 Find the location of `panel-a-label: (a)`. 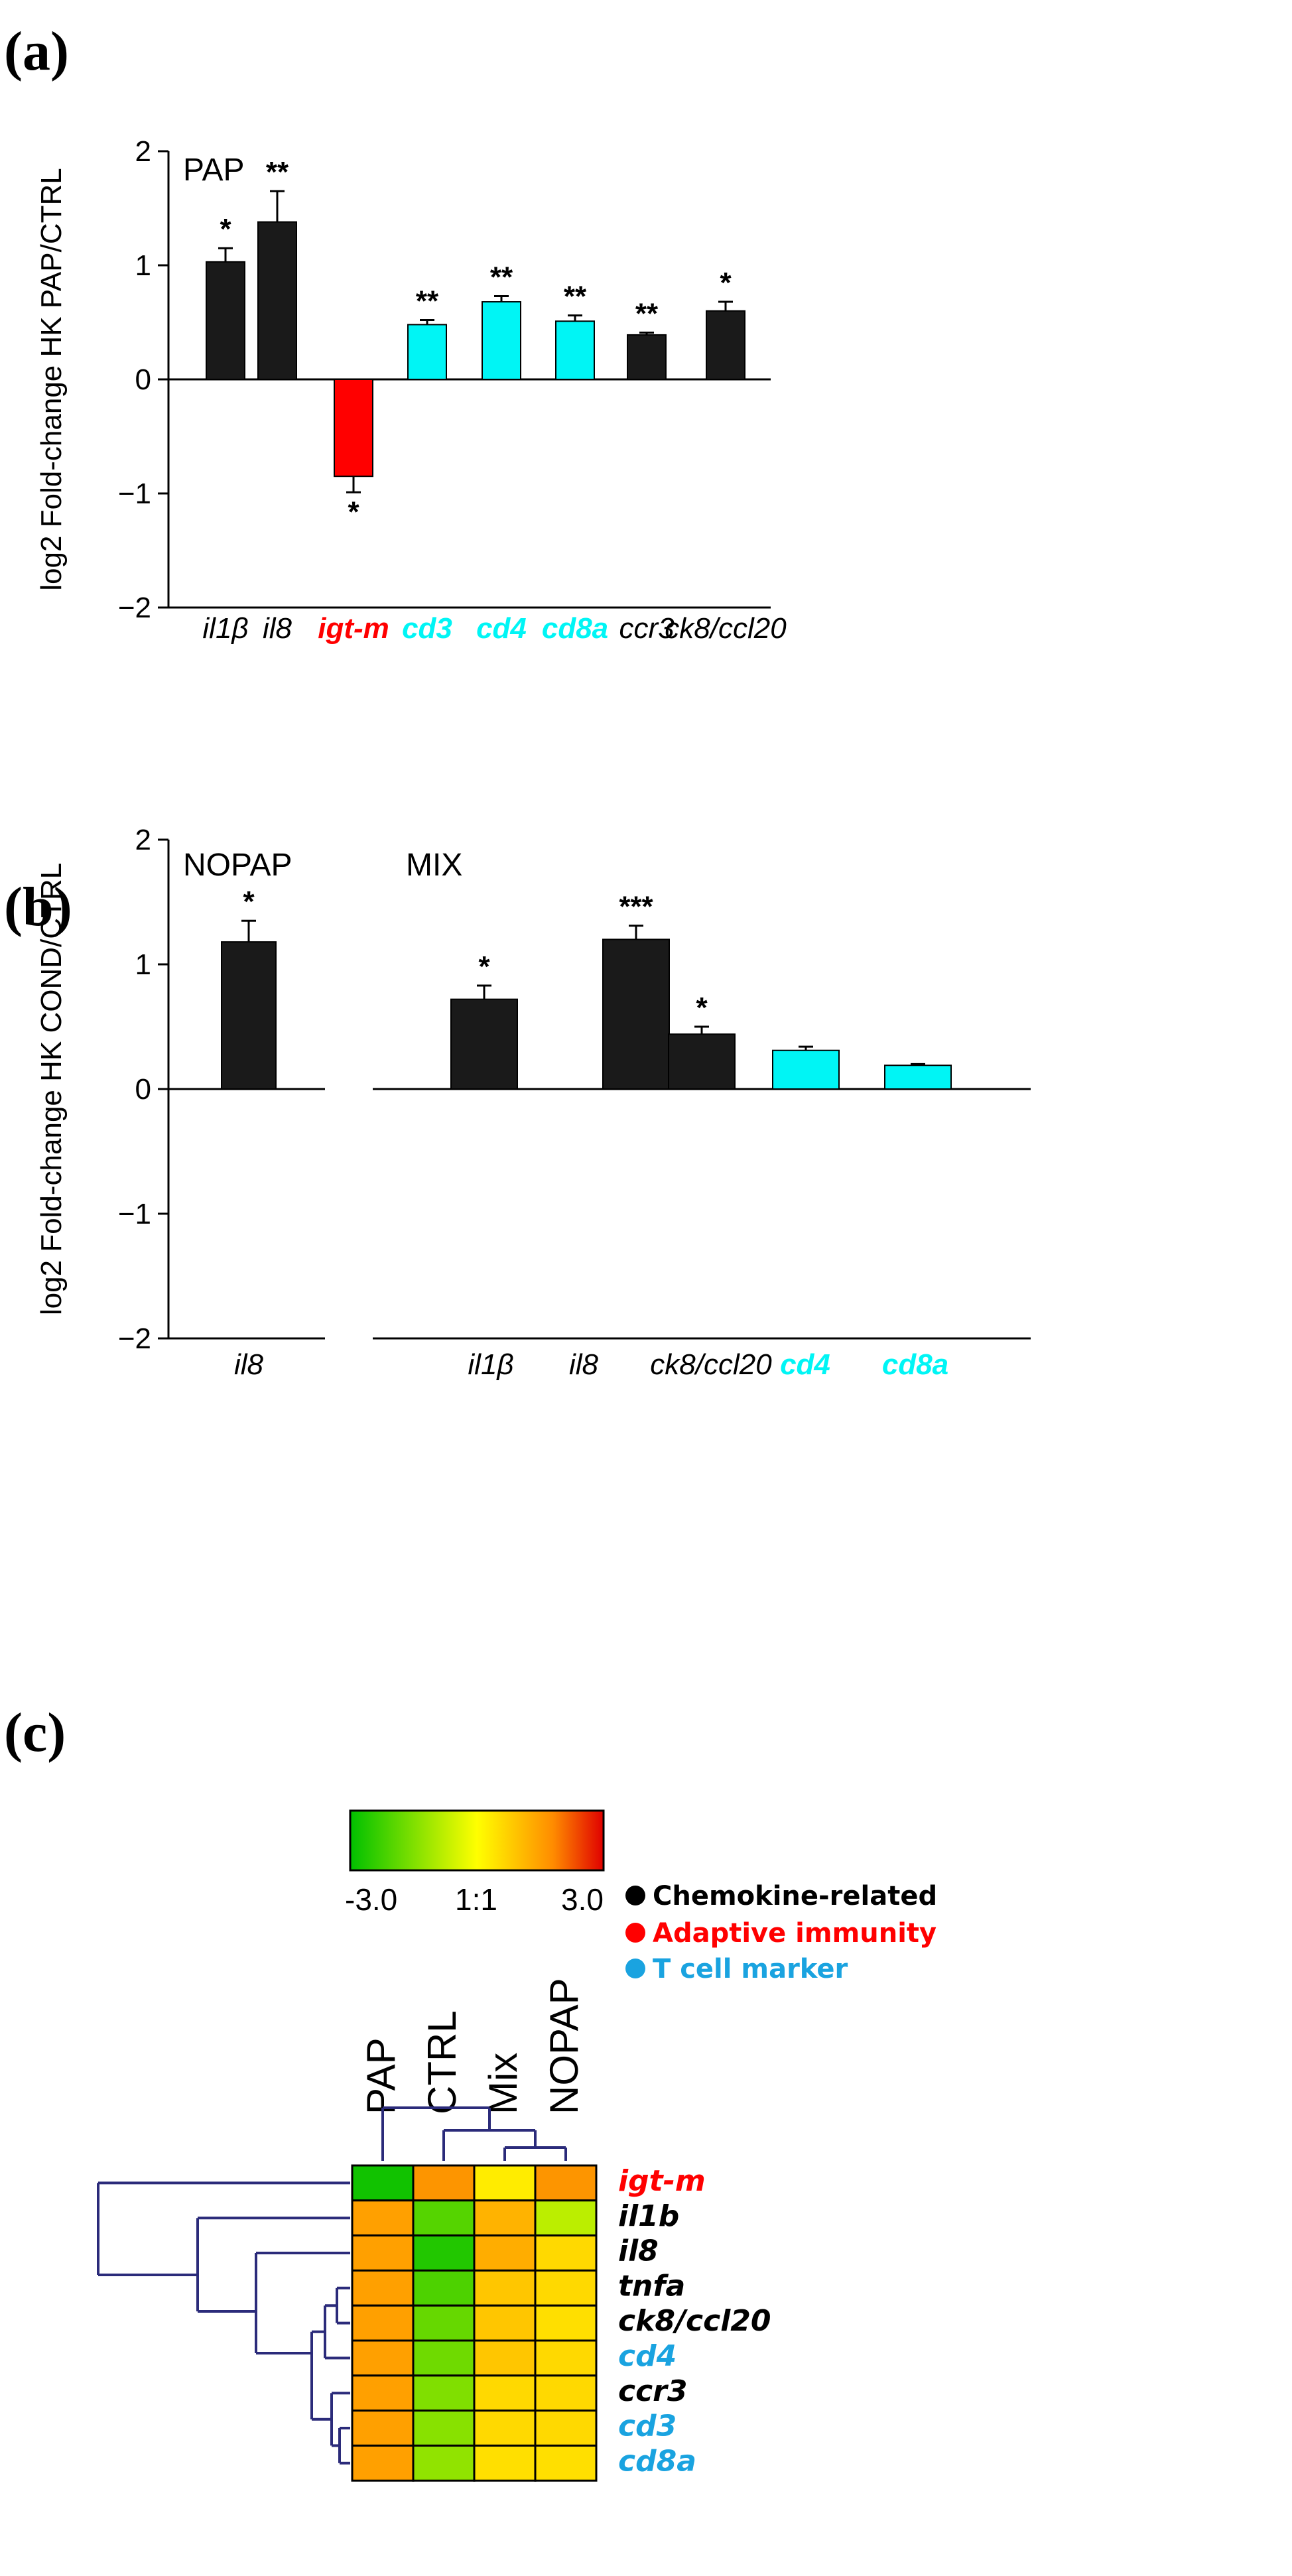

panel-a-label: (a) is located at coordinates (36, 52).